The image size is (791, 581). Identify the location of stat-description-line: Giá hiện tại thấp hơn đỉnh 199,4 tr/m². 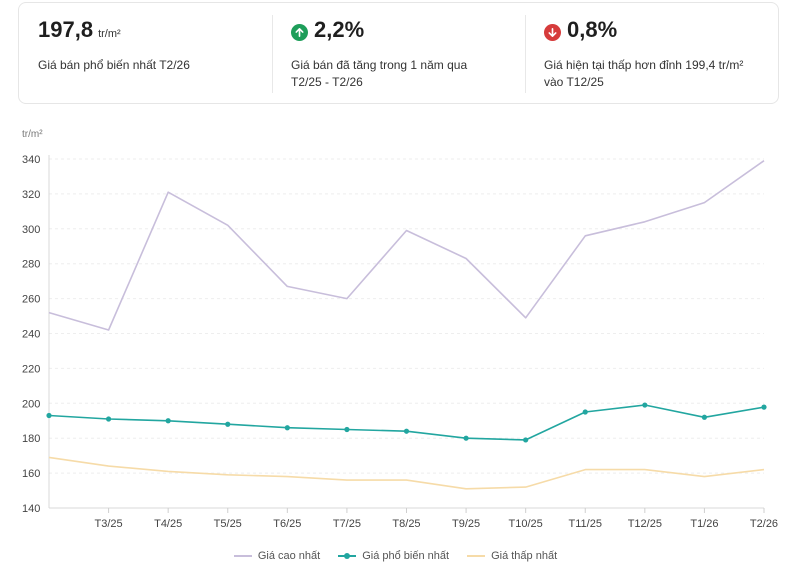
(644, 65).